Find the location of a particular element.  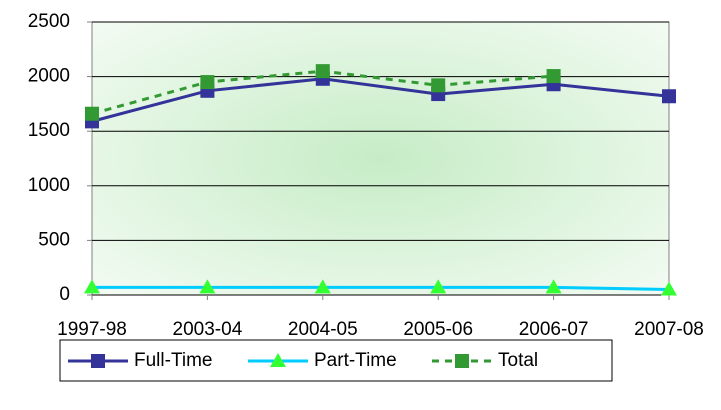

y-tick-label: 0 is located at coordinates (64, 294).